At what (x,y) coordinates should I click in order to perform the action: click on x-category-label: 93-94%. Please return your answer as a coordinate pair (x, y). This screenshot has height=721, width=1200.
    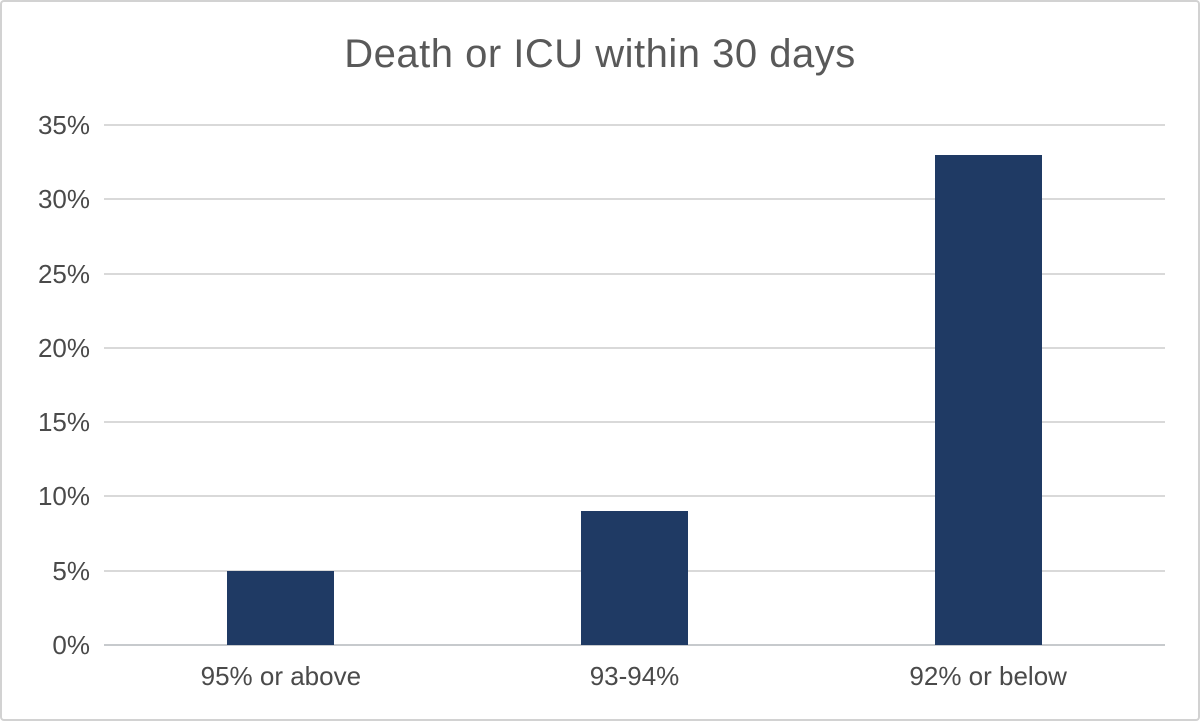
    Looking at the image, I should click on (634, 676).